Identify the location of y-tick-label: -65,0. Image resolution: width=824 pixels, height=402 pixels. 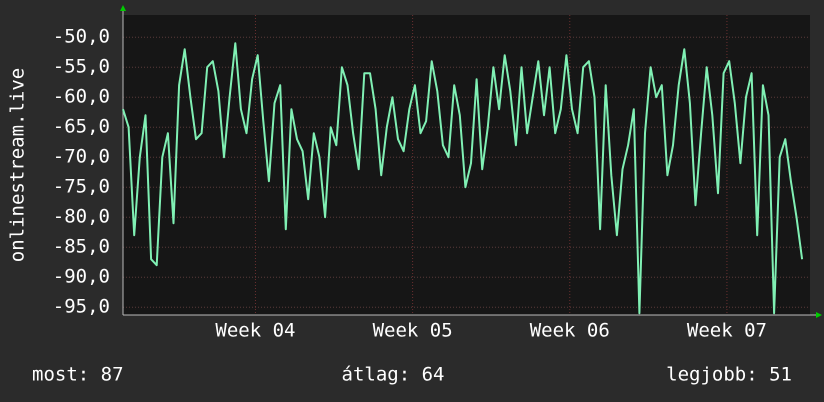
(81, 127).